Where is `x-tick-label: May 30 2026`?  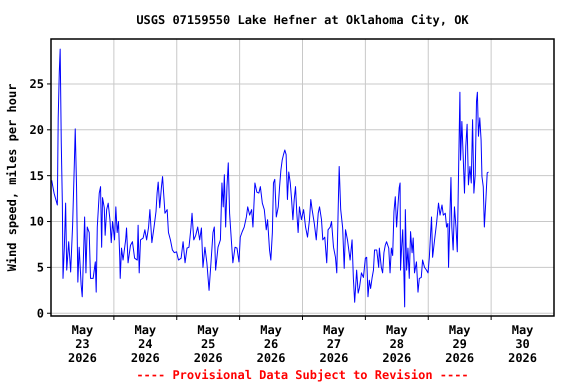
x-tick-label: May 30 2026 is located at coordinates (523, 344).